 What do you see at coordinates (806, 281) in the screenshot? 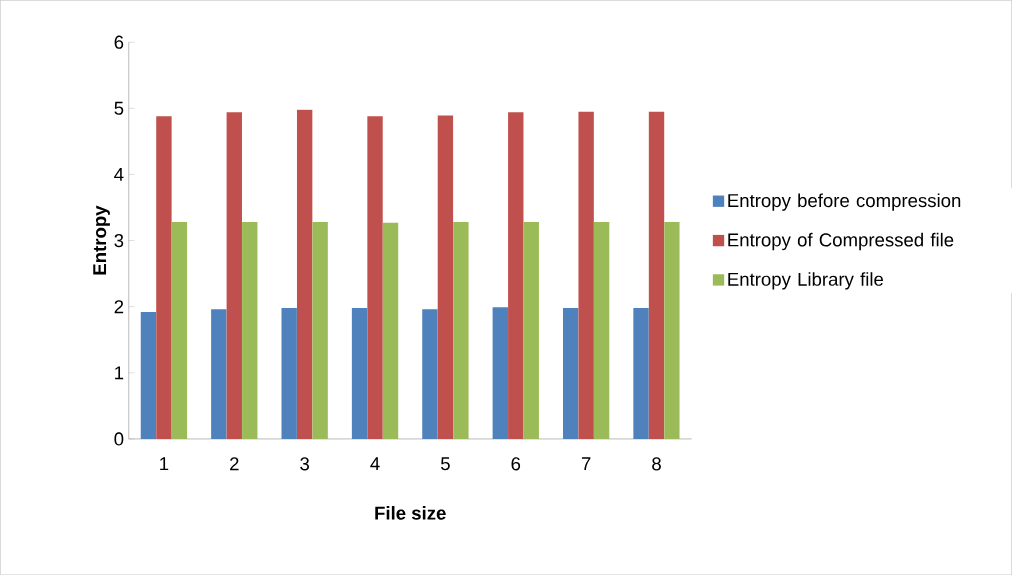
I see `legend-label: Entropy Library file` at bounding box center [806, 281].